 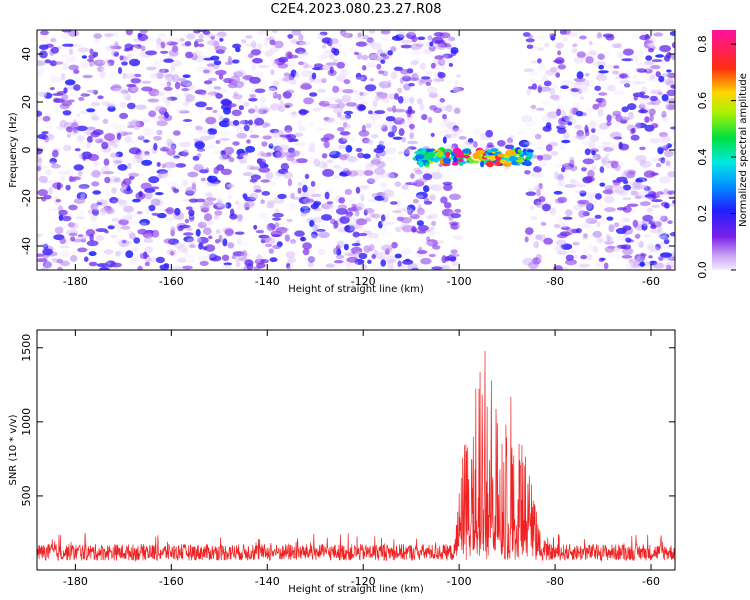 What do you see at coordinates (26, 150) in the screenshot?
I see `y-tick-label: 0` at bounding box center [26, 150].